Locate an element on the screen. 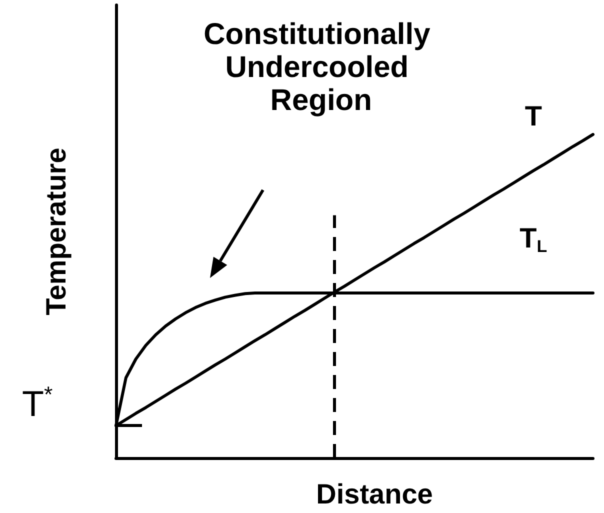  y-axis-title: Temperature is located at coordinates (56, 232).